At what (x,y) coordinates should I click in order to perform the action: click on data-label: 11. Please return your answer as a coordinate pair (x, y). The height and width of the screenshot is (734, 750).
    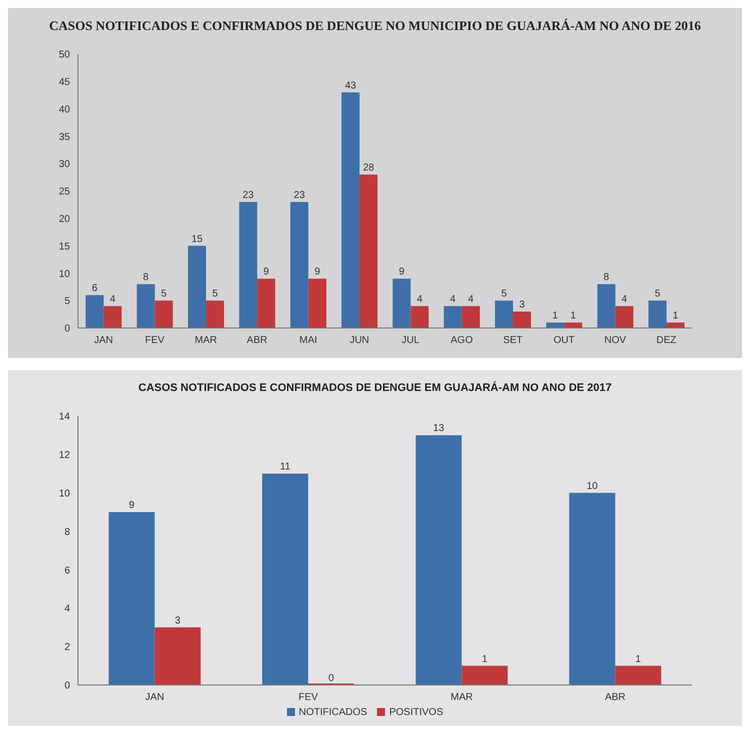
    Looking at the image, I should click on (285, 467).